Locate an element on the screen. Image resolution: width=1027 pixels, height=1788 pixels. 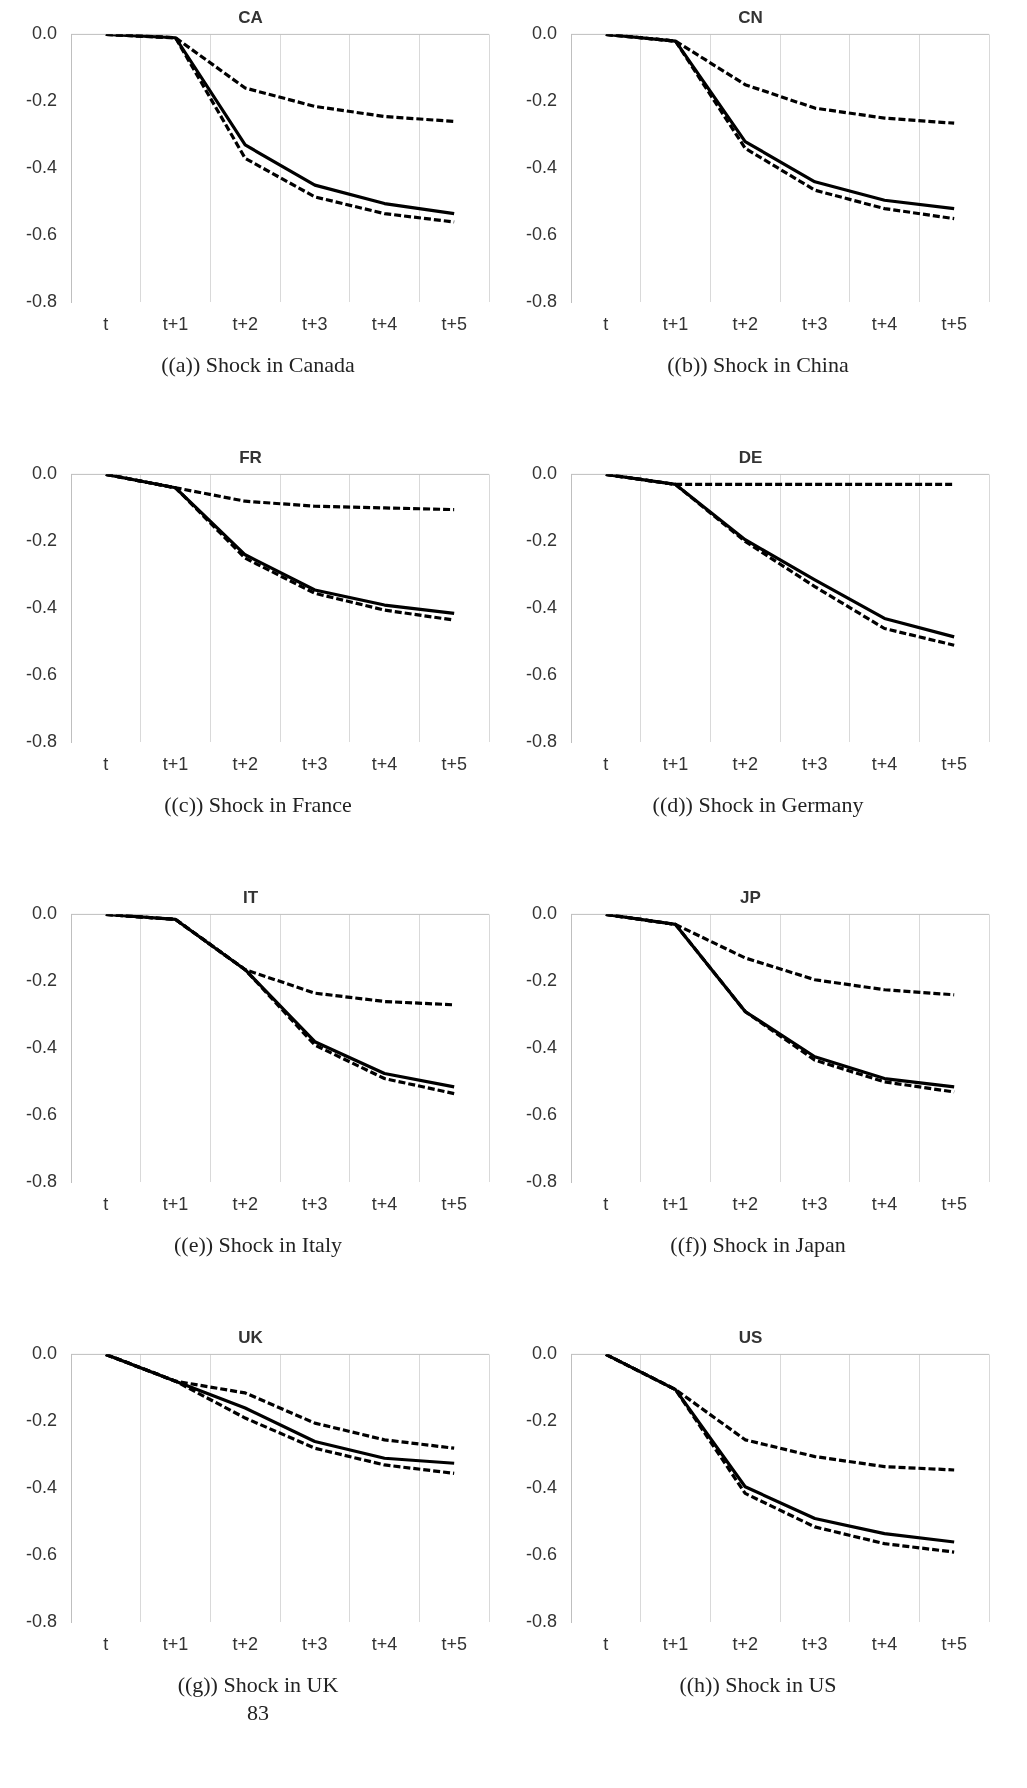
text: ((b)) Shock in China is located at coordinates (758, 365).